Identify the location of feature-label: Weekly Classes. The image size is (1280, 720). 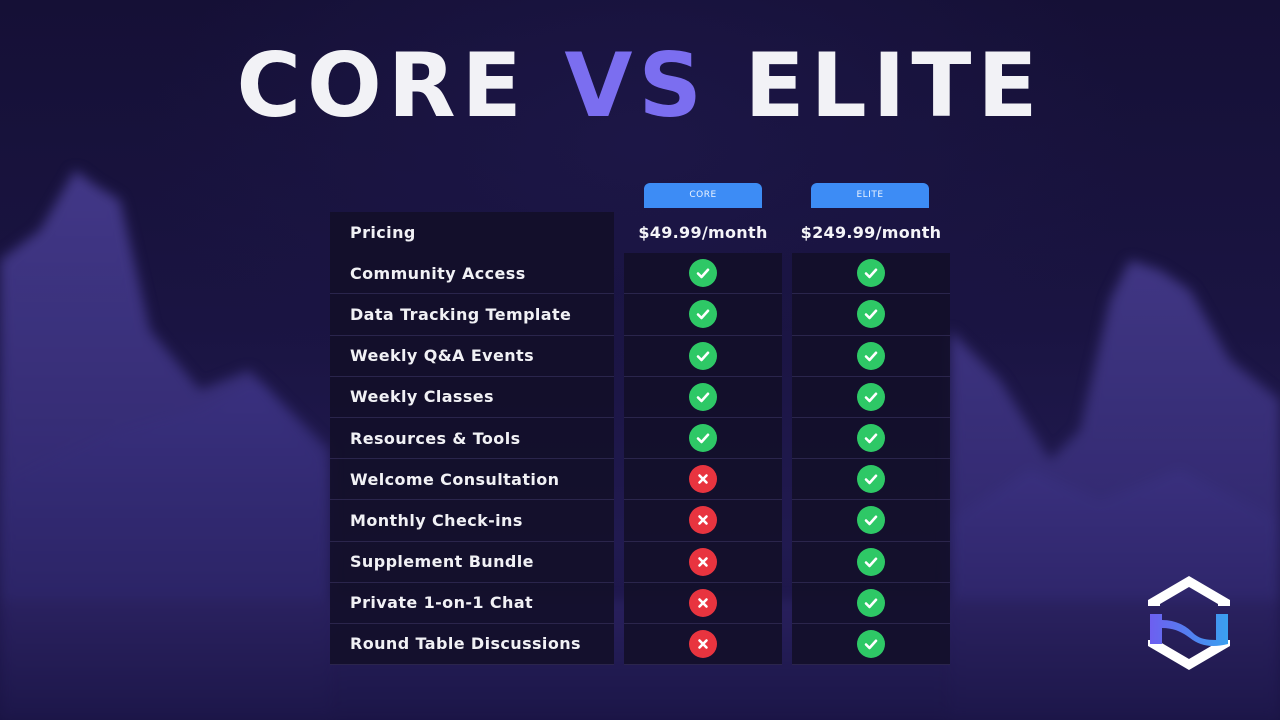
(472, 397).